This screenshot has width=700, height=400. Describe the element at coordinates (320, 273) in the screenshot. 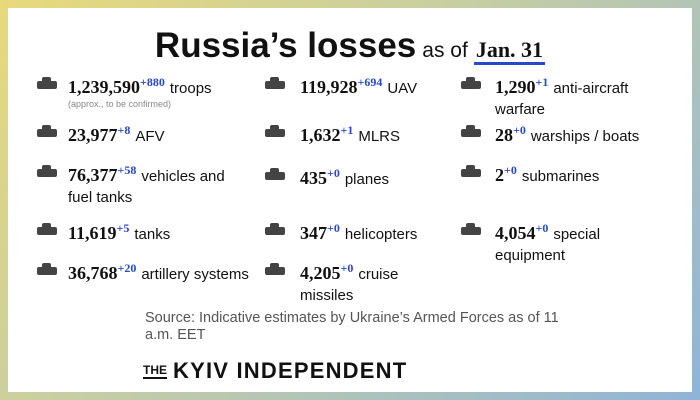

I see `loss-value: 4,205` at that location.